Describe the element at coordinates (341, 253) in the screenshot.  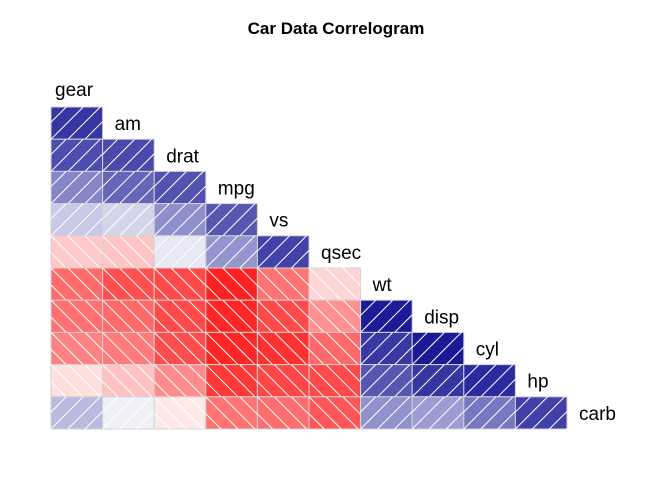
I see `label-qsec: qsec` at that location.